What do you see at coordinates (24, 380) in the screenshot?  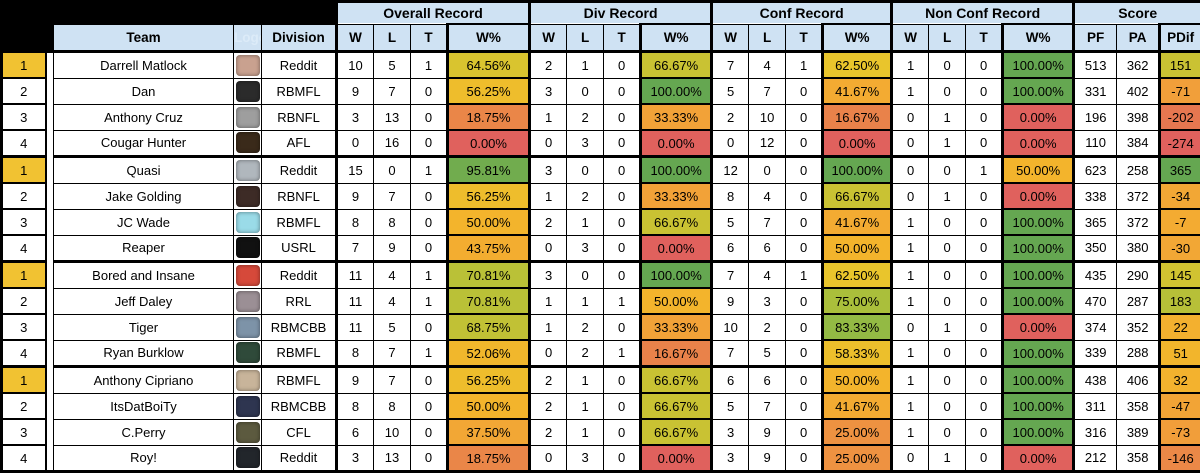 I see `rank-cell: 1` at bounding box center [24, 380].